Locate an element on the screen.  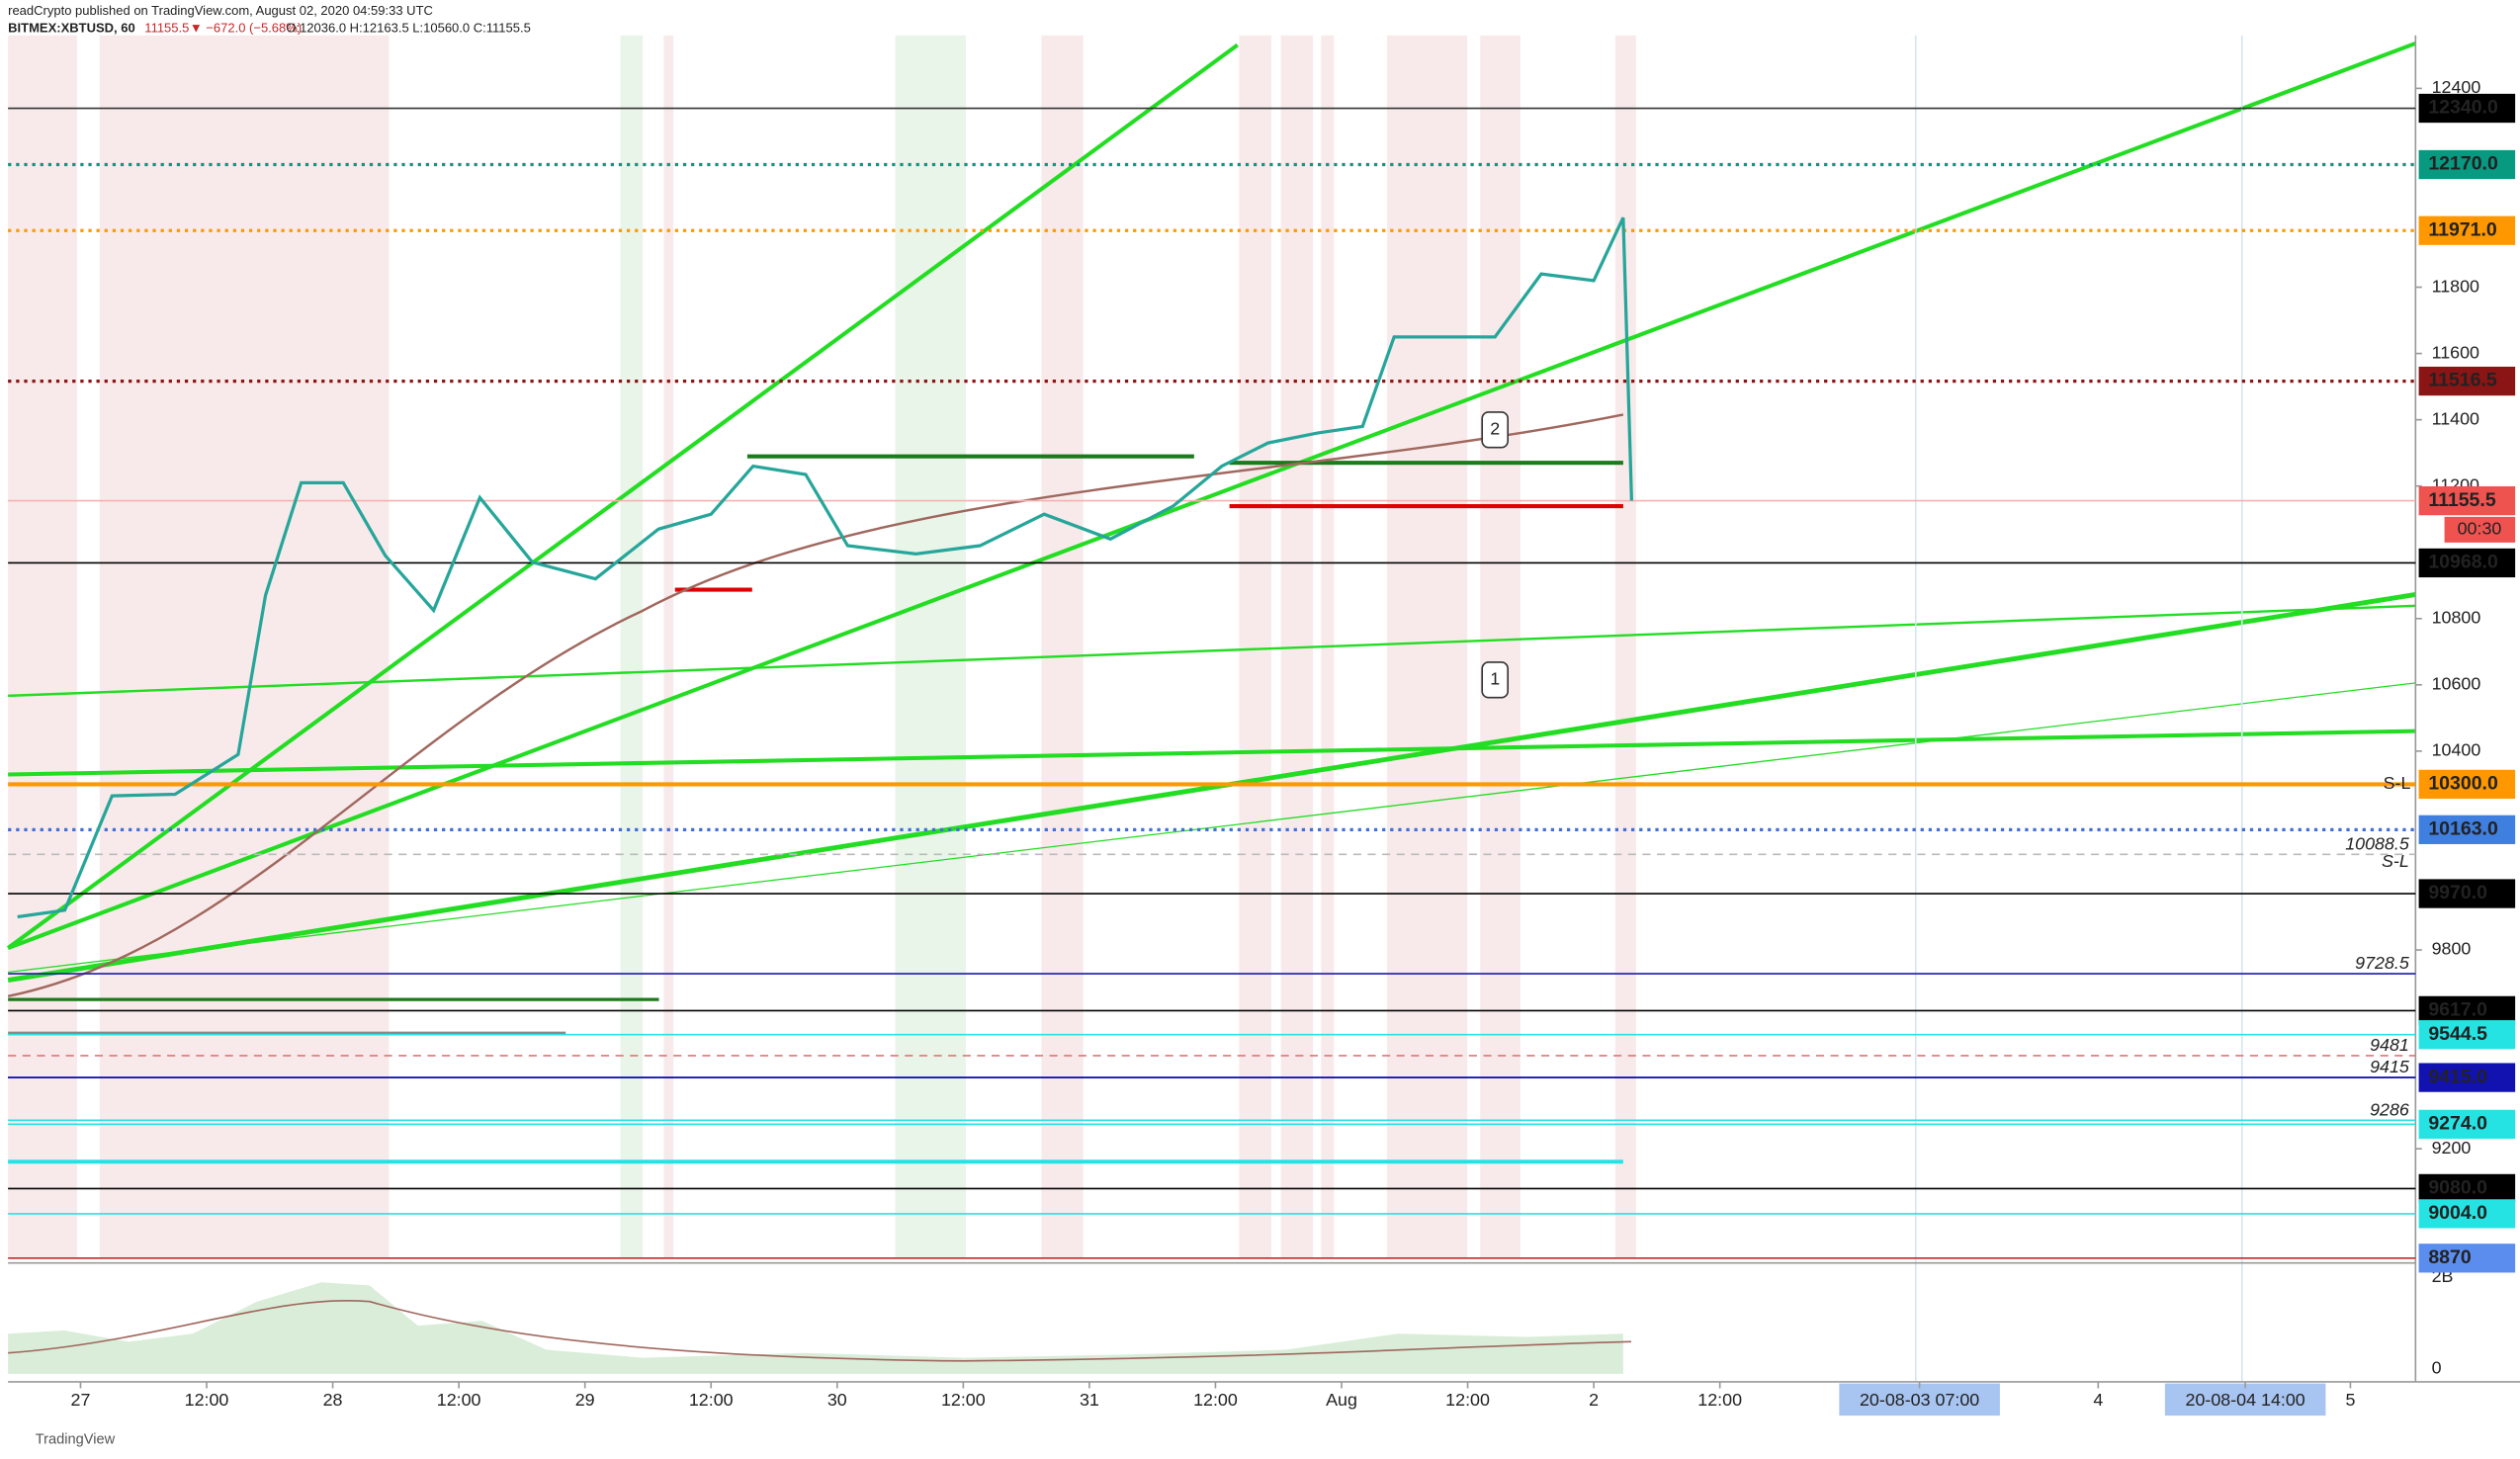
countdown-box is located at coordinates (2480, 529).